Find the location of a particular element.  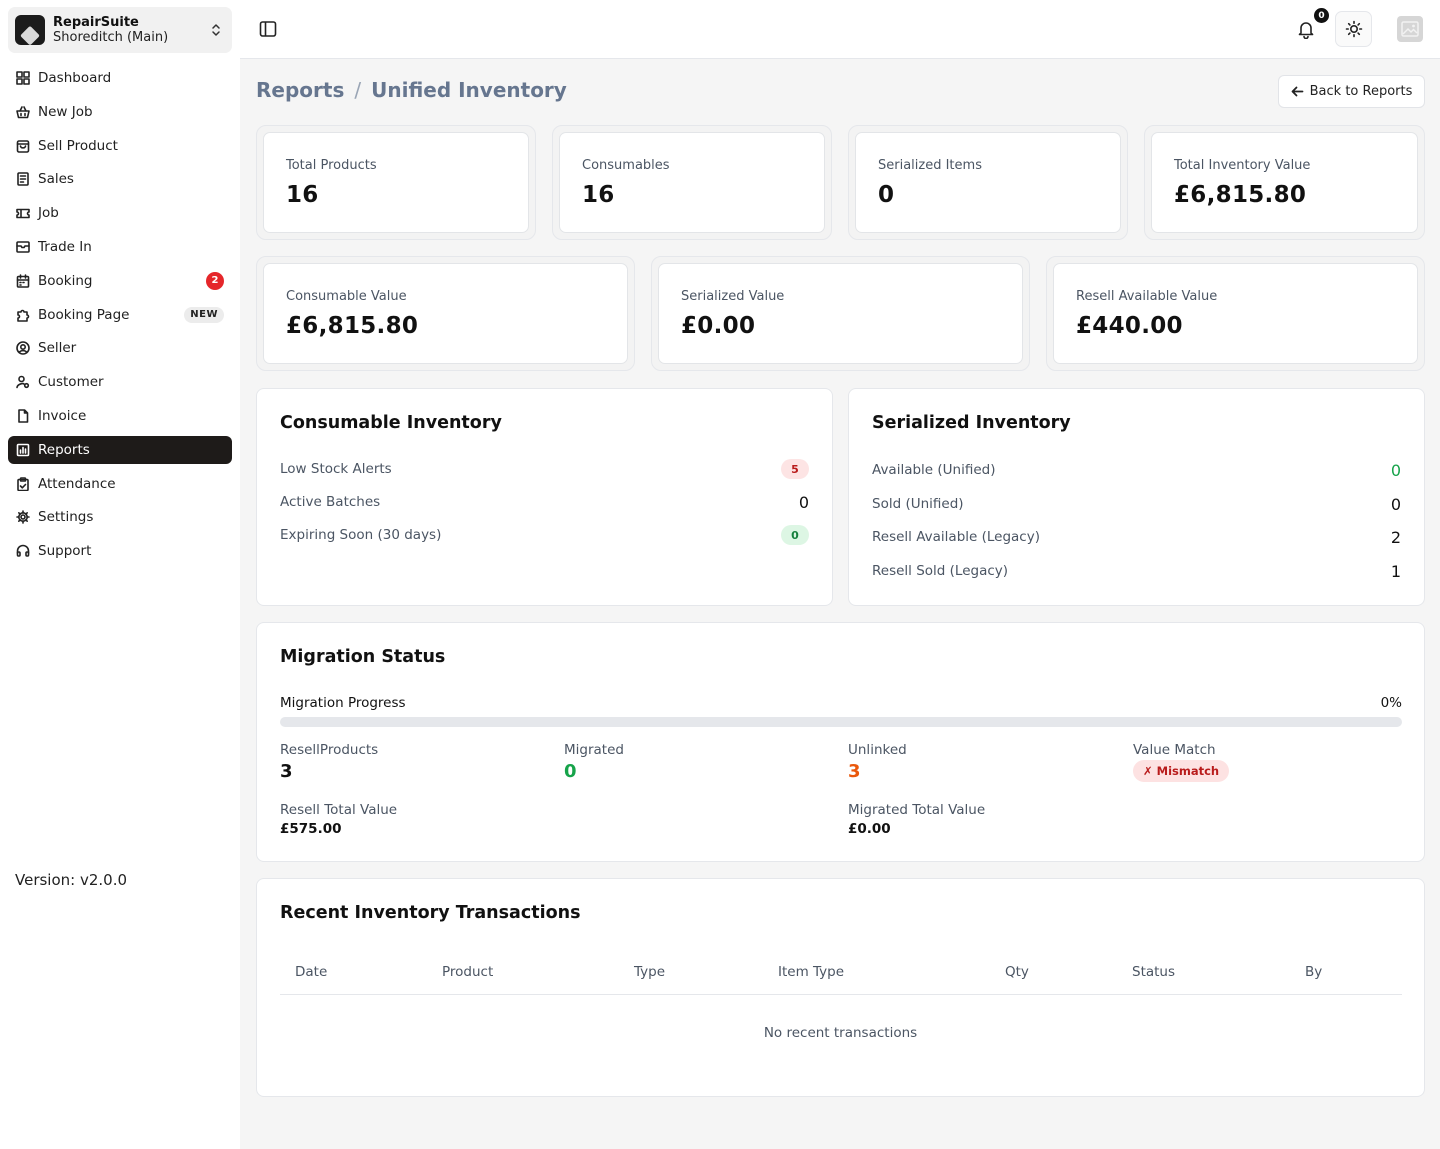

expiring-soon-row: Expiring Soon (30 days) 0 is located at coordinates (544, 535).